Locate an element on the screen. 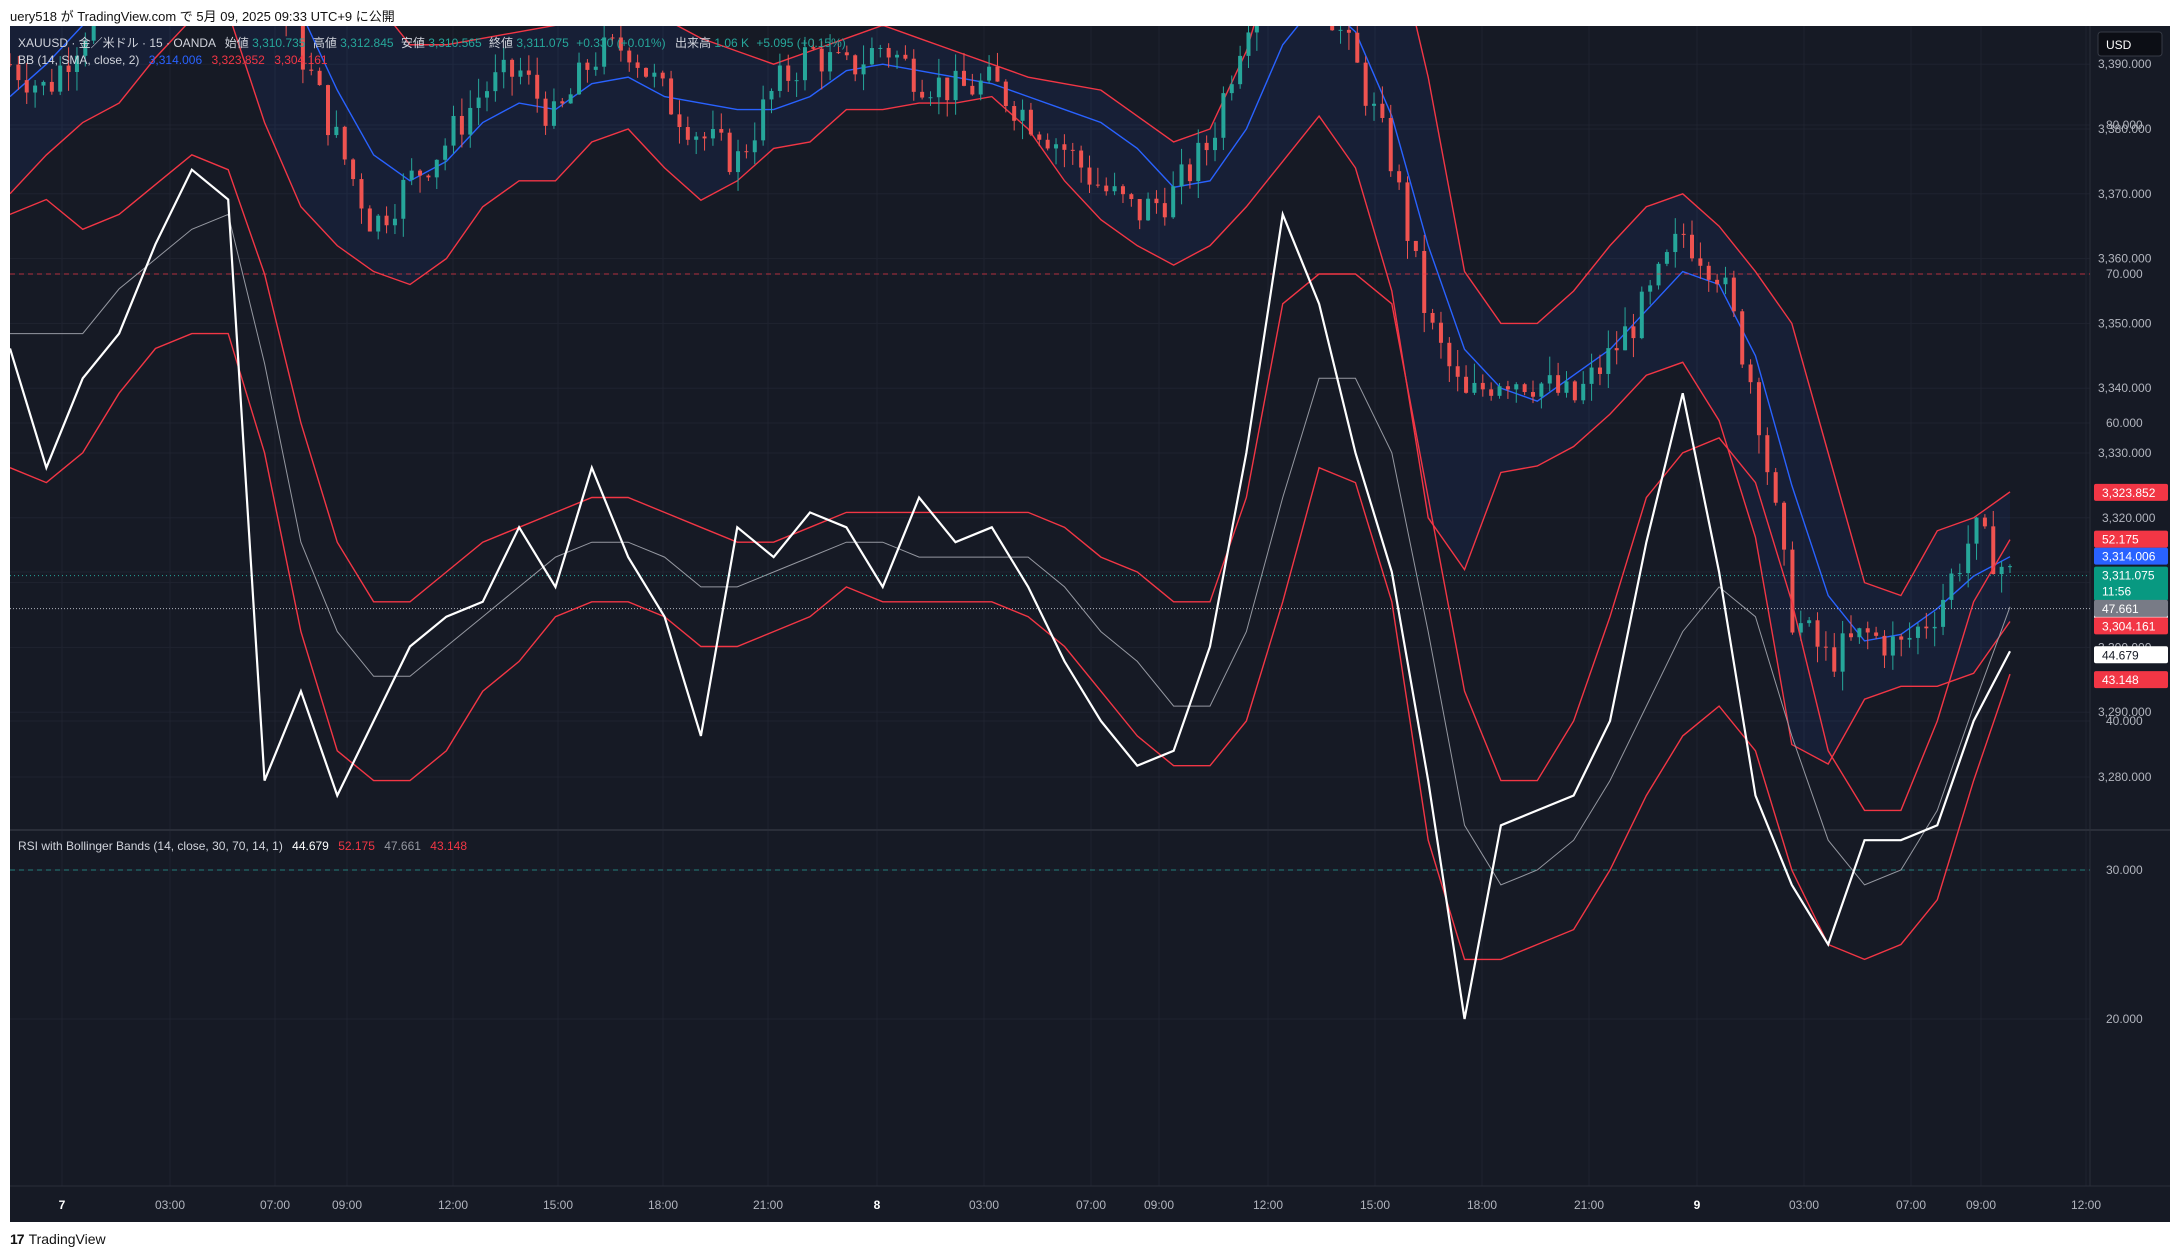 The image size is (2181, 1256). legend-rsi-value: 44.679 is located at coordinates (310, 846).